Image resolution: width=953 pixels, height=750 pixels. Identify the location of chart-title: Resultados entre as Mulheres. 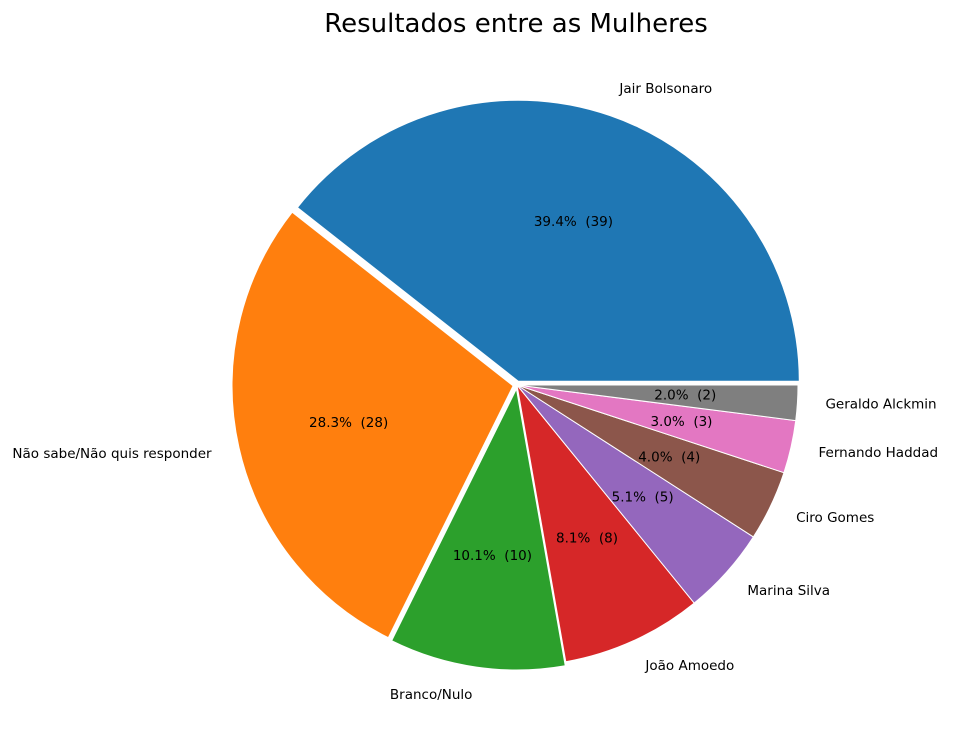
(516, 24).